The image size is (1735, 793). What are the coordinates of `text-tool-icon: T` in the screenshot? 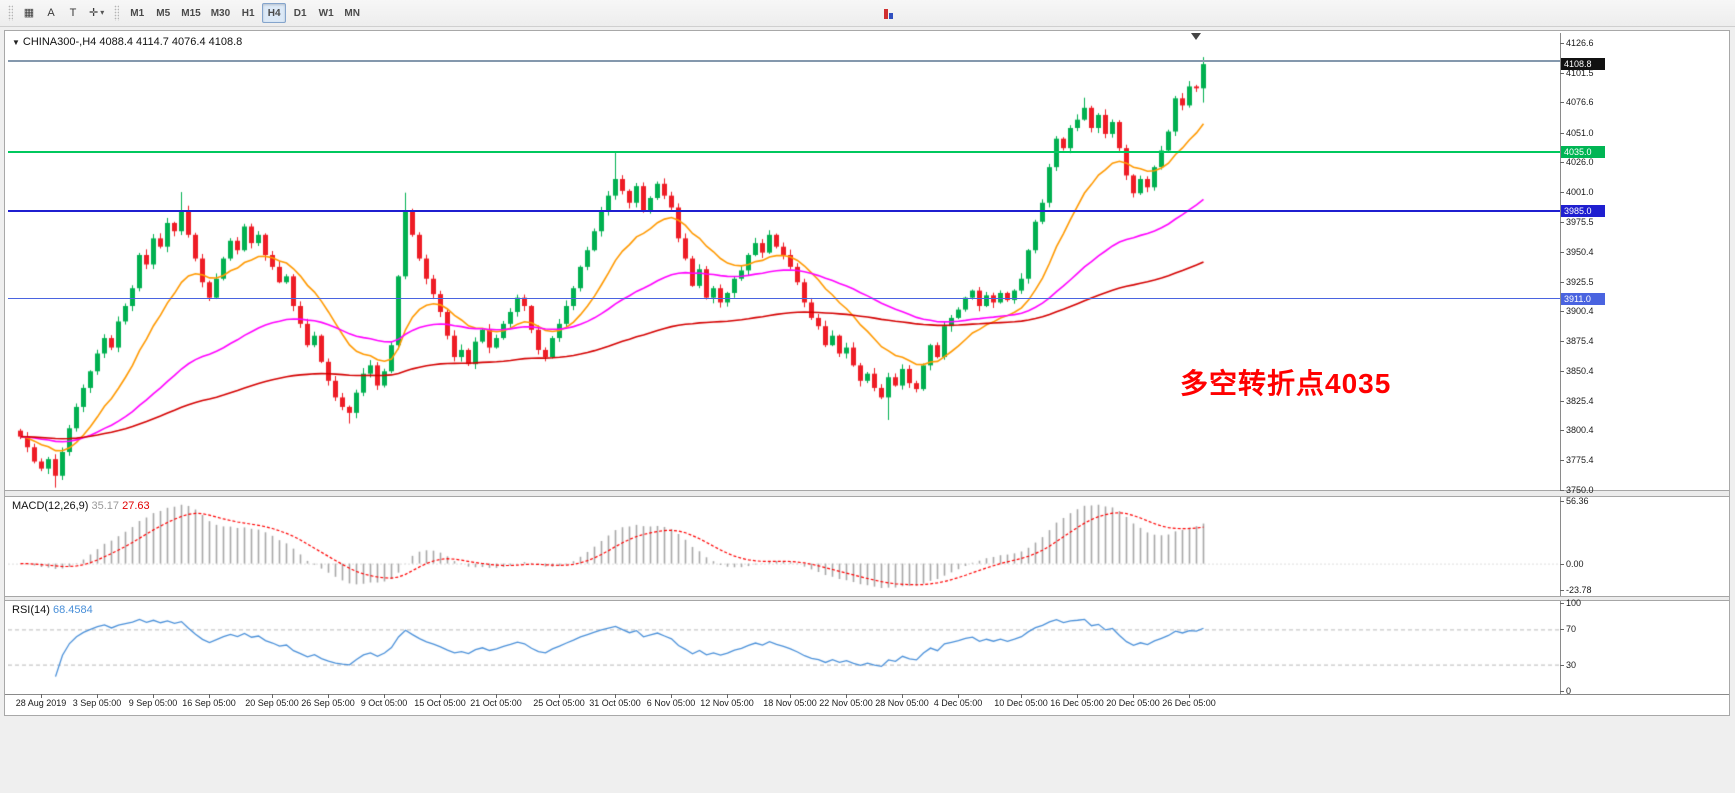 It's located at (73, 13).